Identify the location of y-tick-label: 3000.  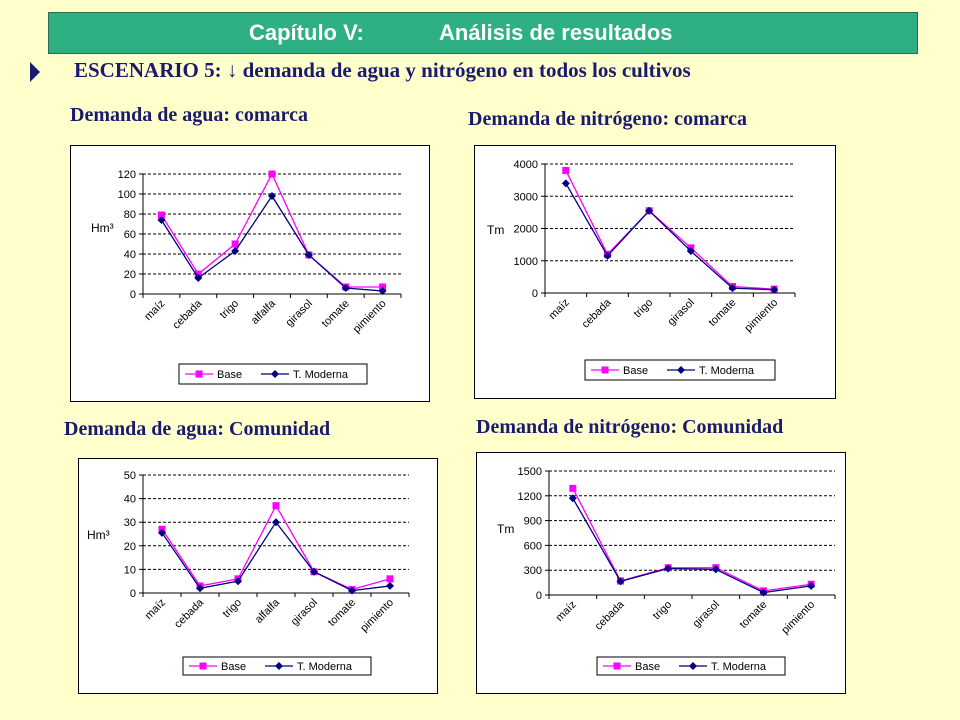
(526, 197).